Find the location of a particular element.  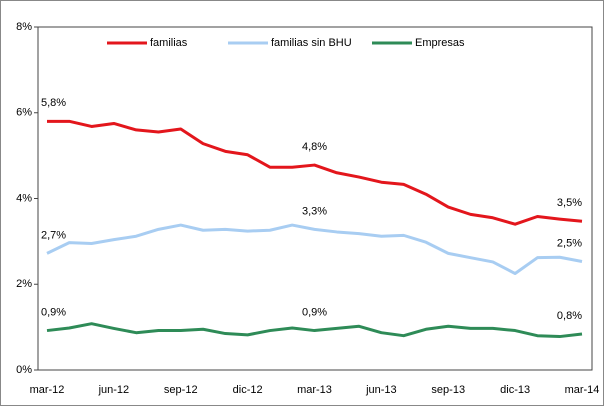

data-label: 0,8% is located at coordinates (569, 316).